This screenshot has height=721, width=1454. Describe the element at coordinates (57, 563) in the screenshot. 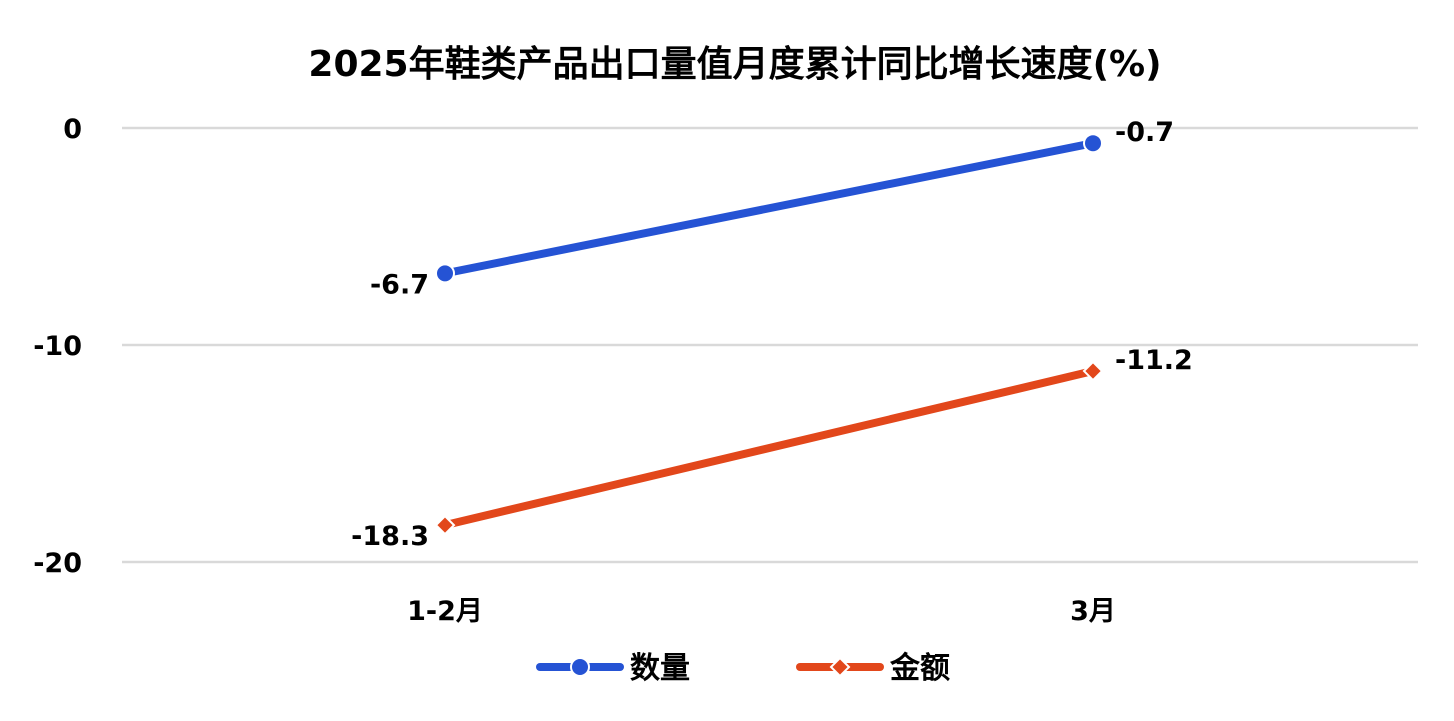

I see `y-tick-label: -20` at that location.